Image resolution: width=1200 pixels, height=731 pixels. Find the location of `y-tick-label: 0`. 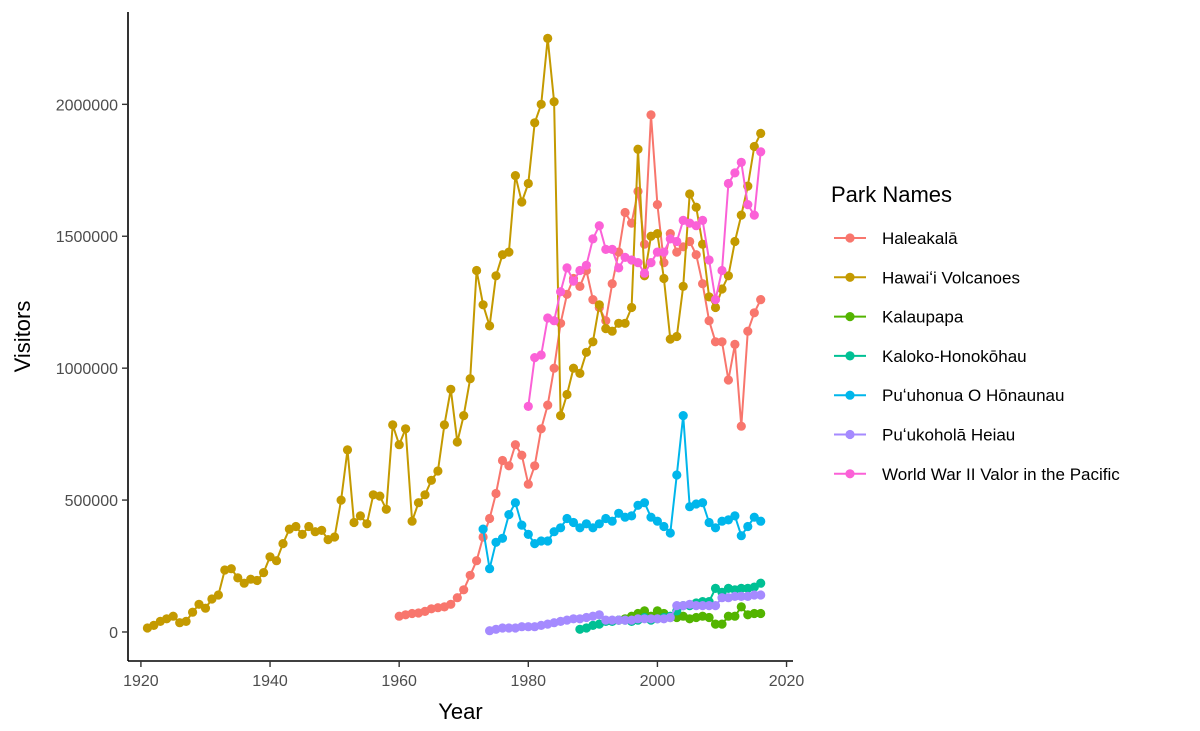

y-tick-label: 0 is located at coordinates (113, 633).